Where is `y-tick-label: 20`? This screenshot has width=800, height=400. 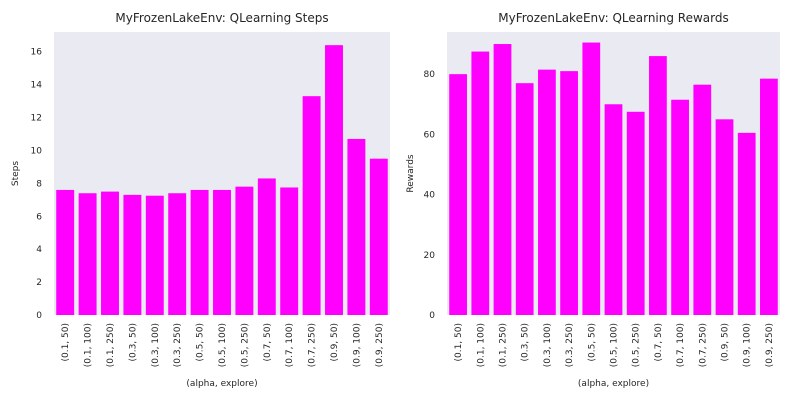
y-tick-label: 20 is located at coordinates (430, 256).